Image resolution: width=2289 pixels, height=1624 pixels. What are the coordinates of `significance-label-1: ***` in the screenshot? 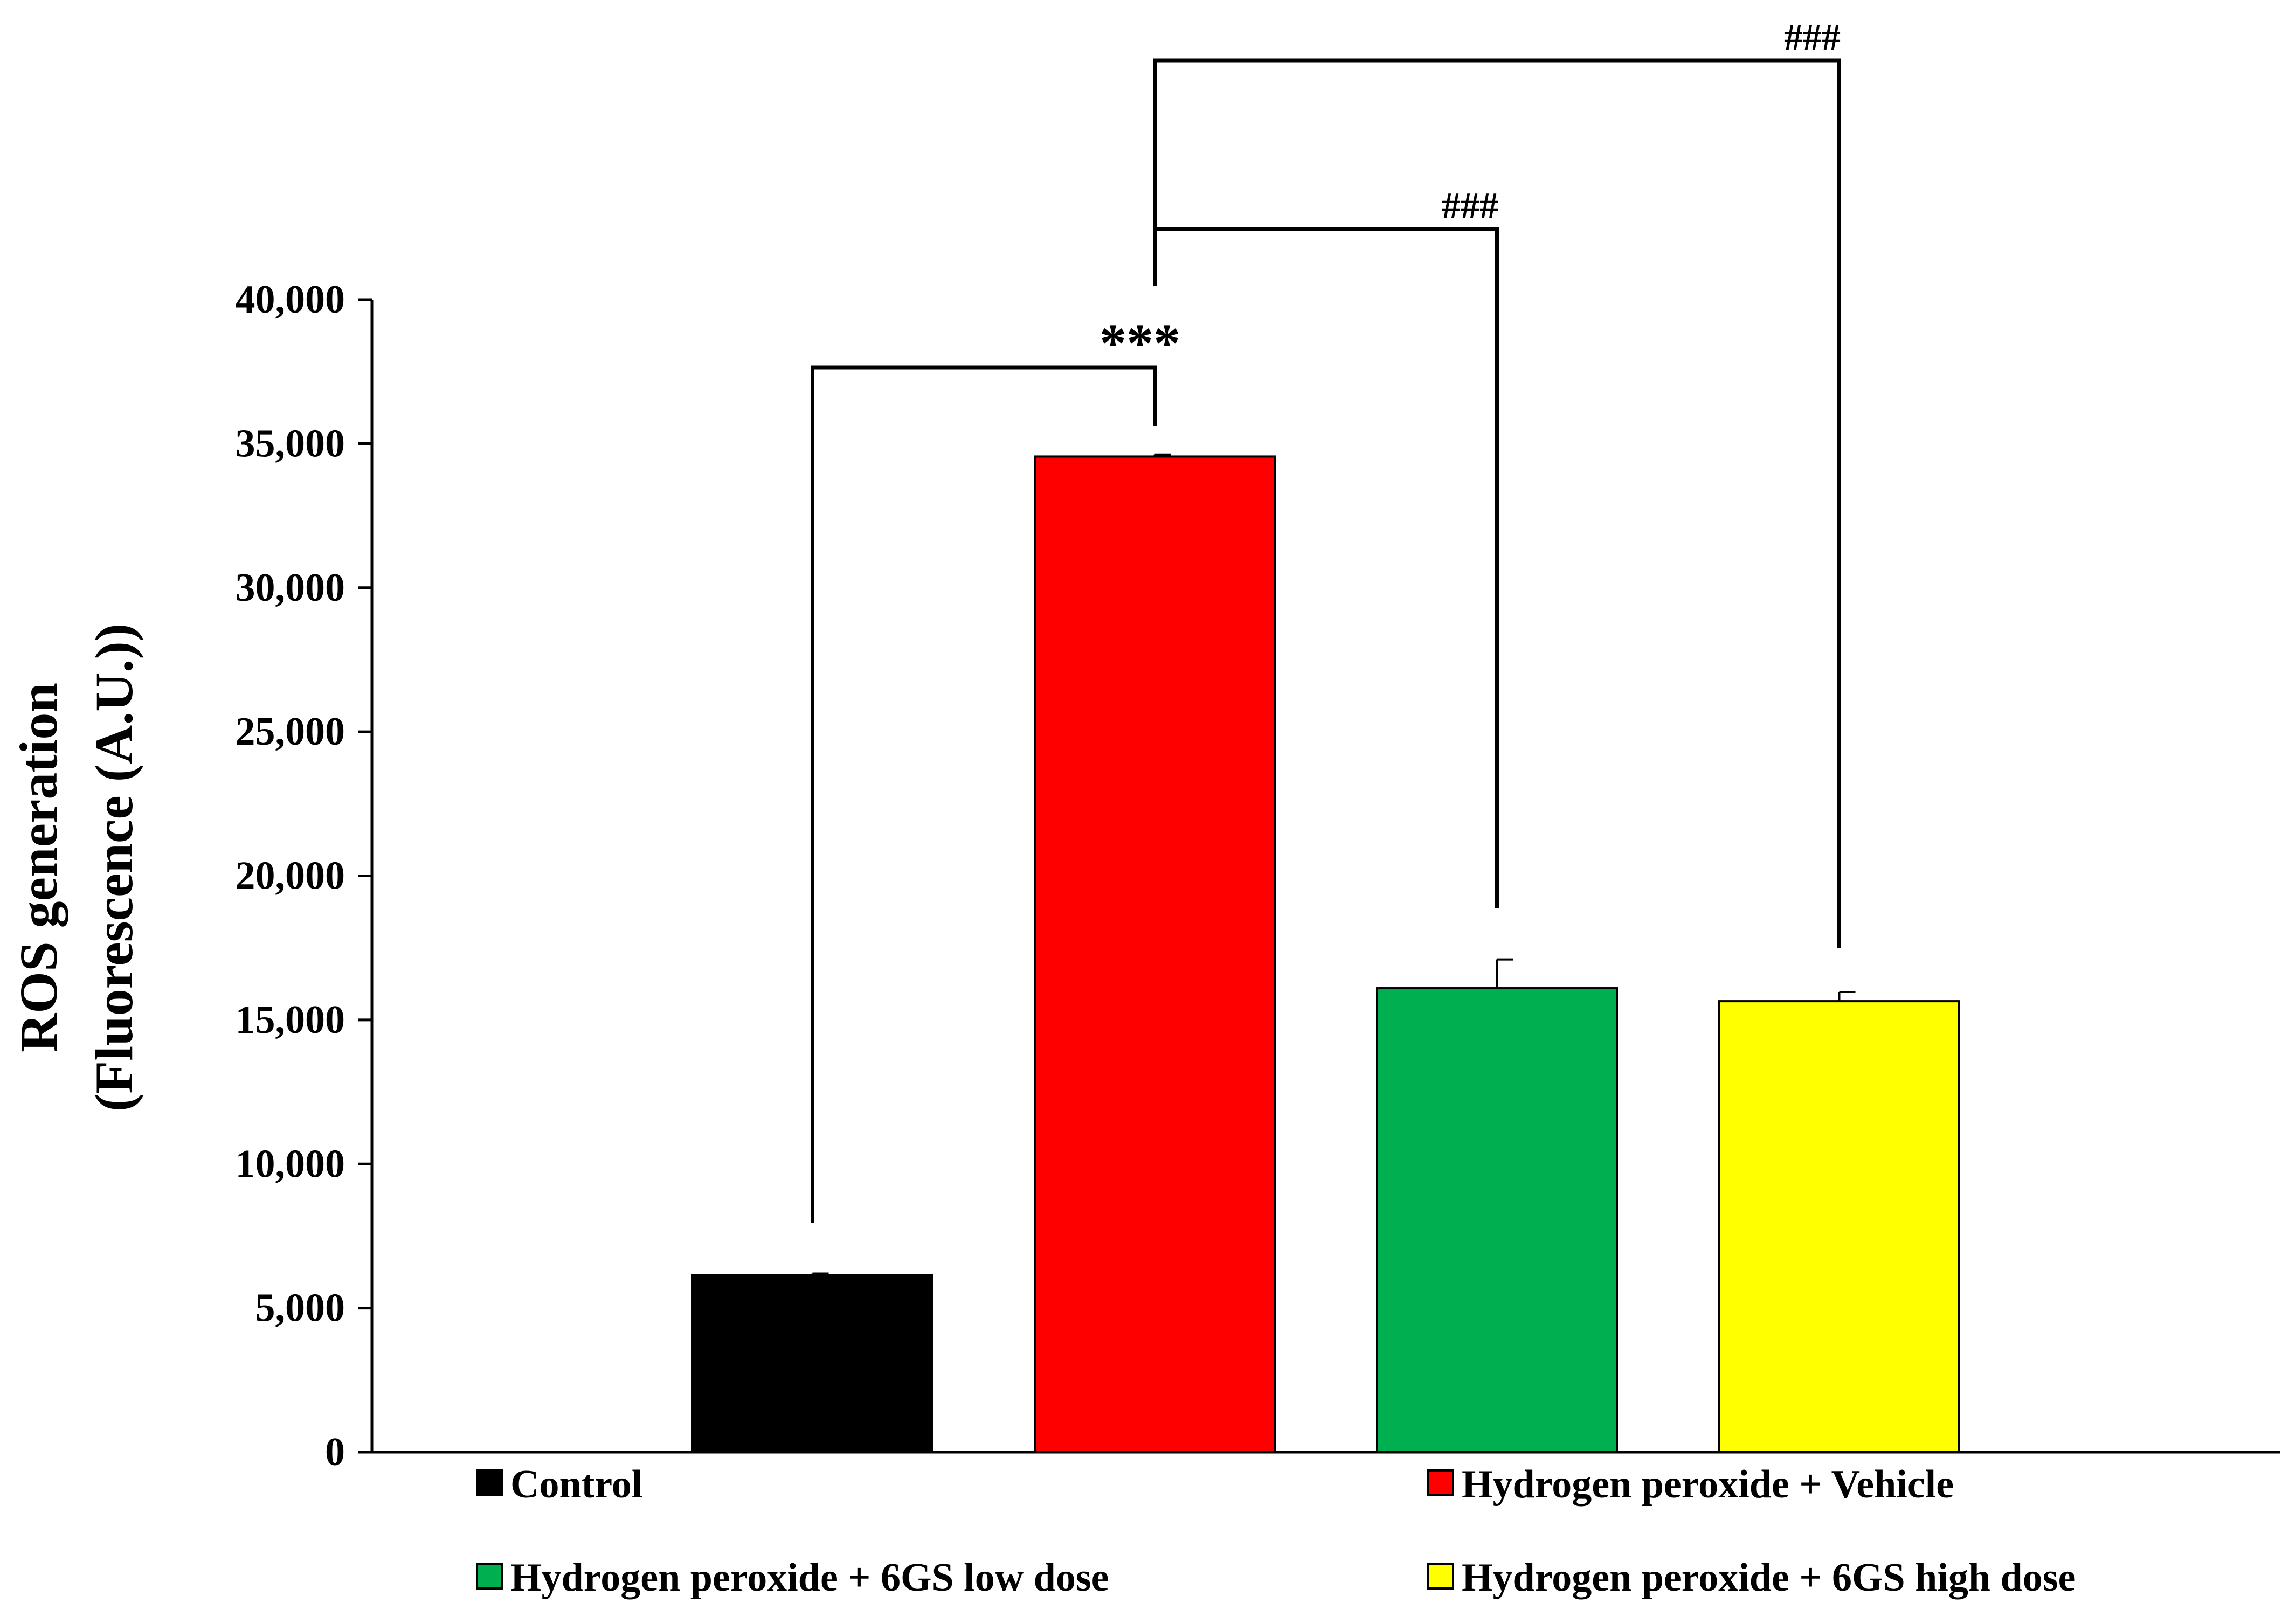 It's located at (1139, 343).